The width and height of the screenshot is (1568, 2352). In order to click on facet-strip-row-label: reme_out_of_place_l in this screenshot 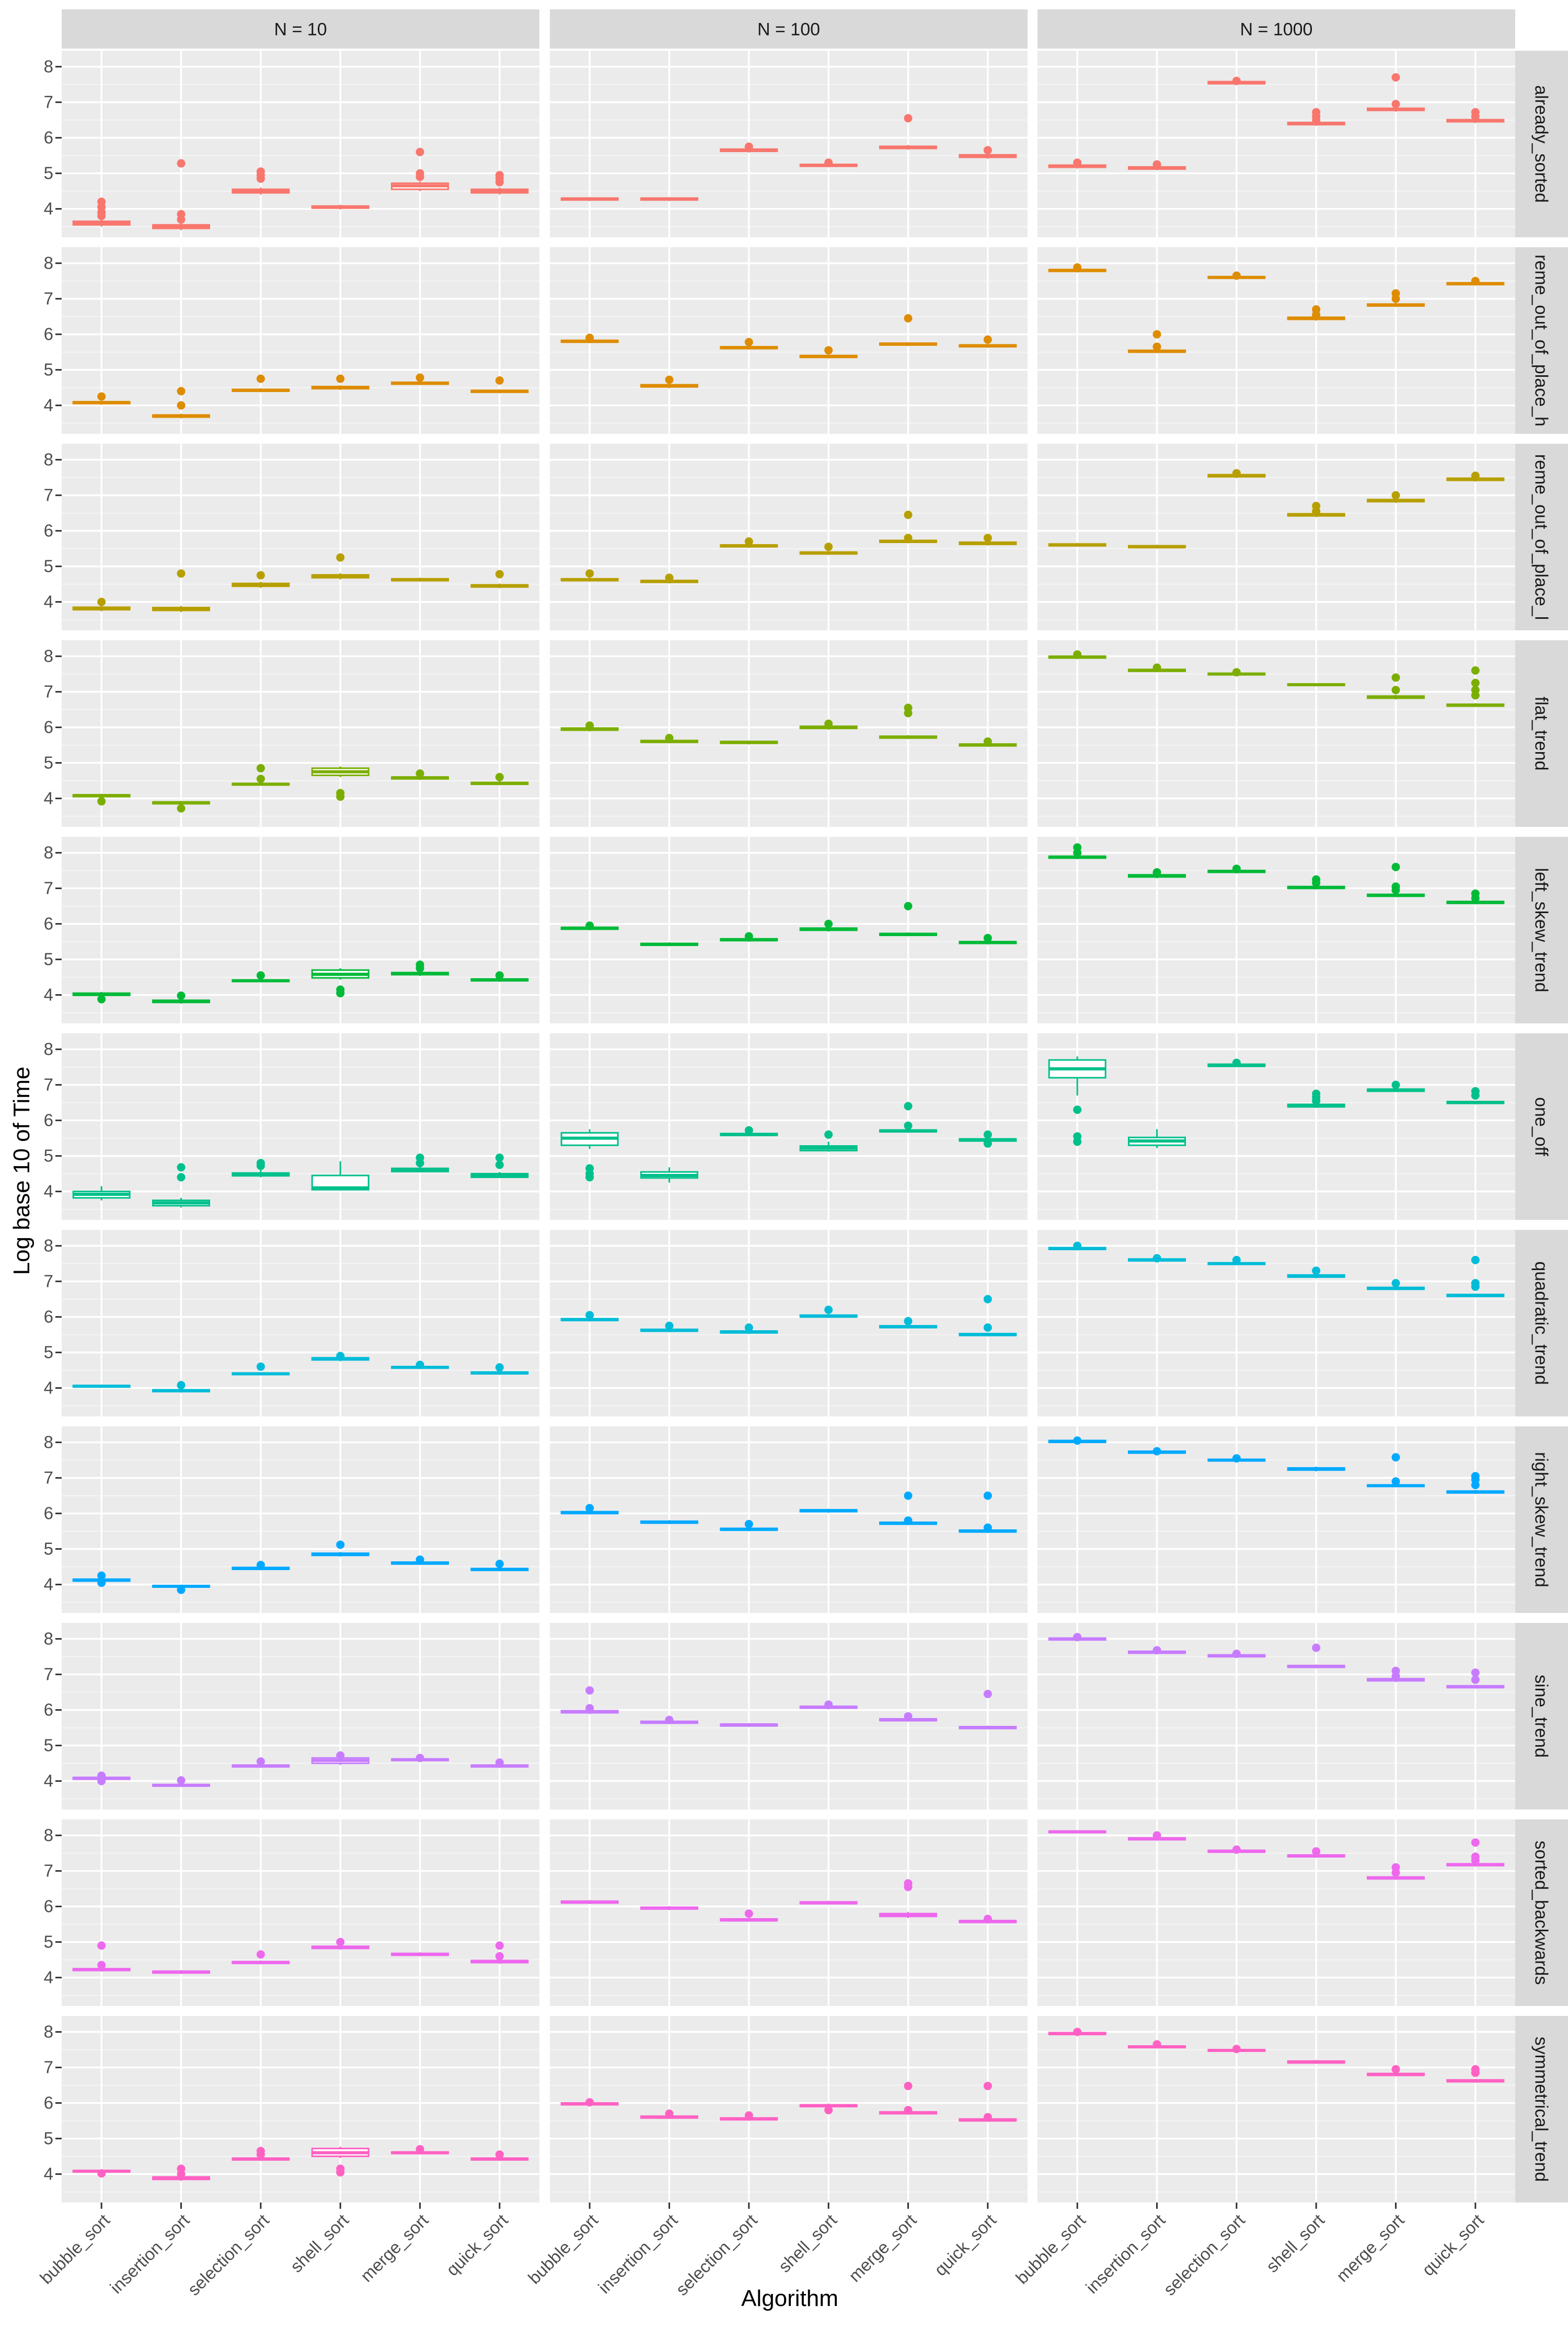, I will do `click(1541, 537)`.